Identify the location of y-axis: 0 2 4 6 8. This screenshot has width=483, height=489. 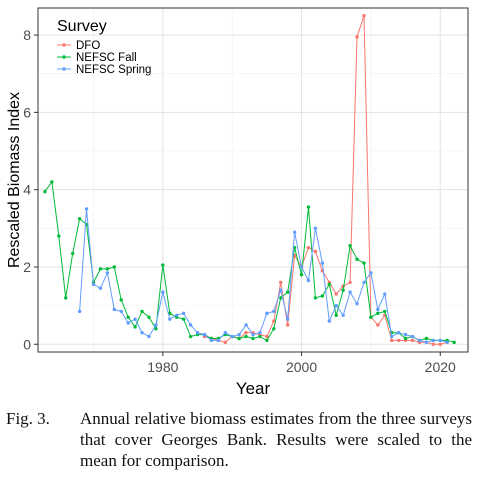
(30, 189).